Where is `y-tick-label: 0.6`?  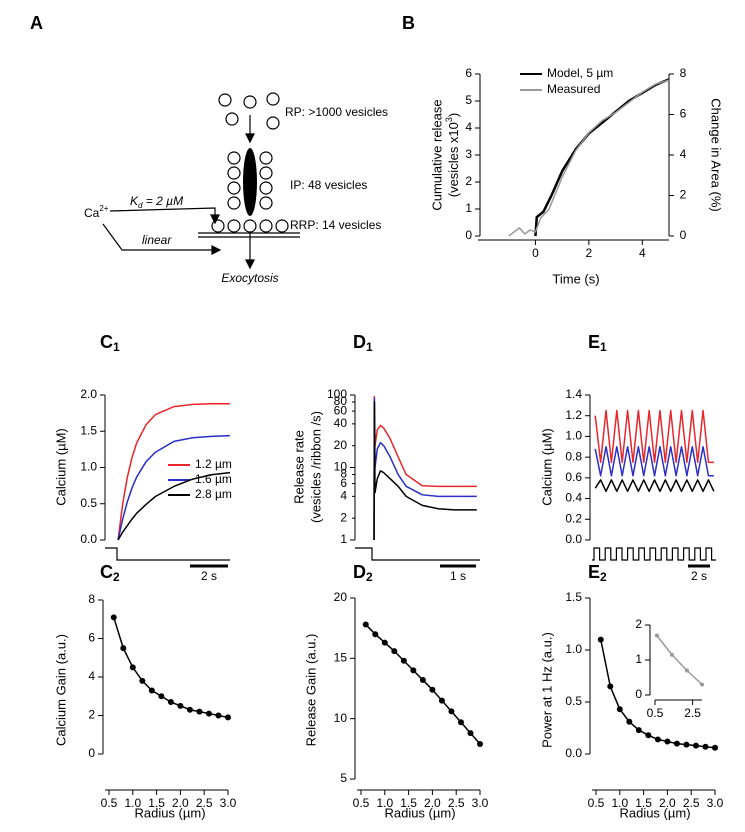
y-tick-label: 0.6 is located at coordinates (573, 477).